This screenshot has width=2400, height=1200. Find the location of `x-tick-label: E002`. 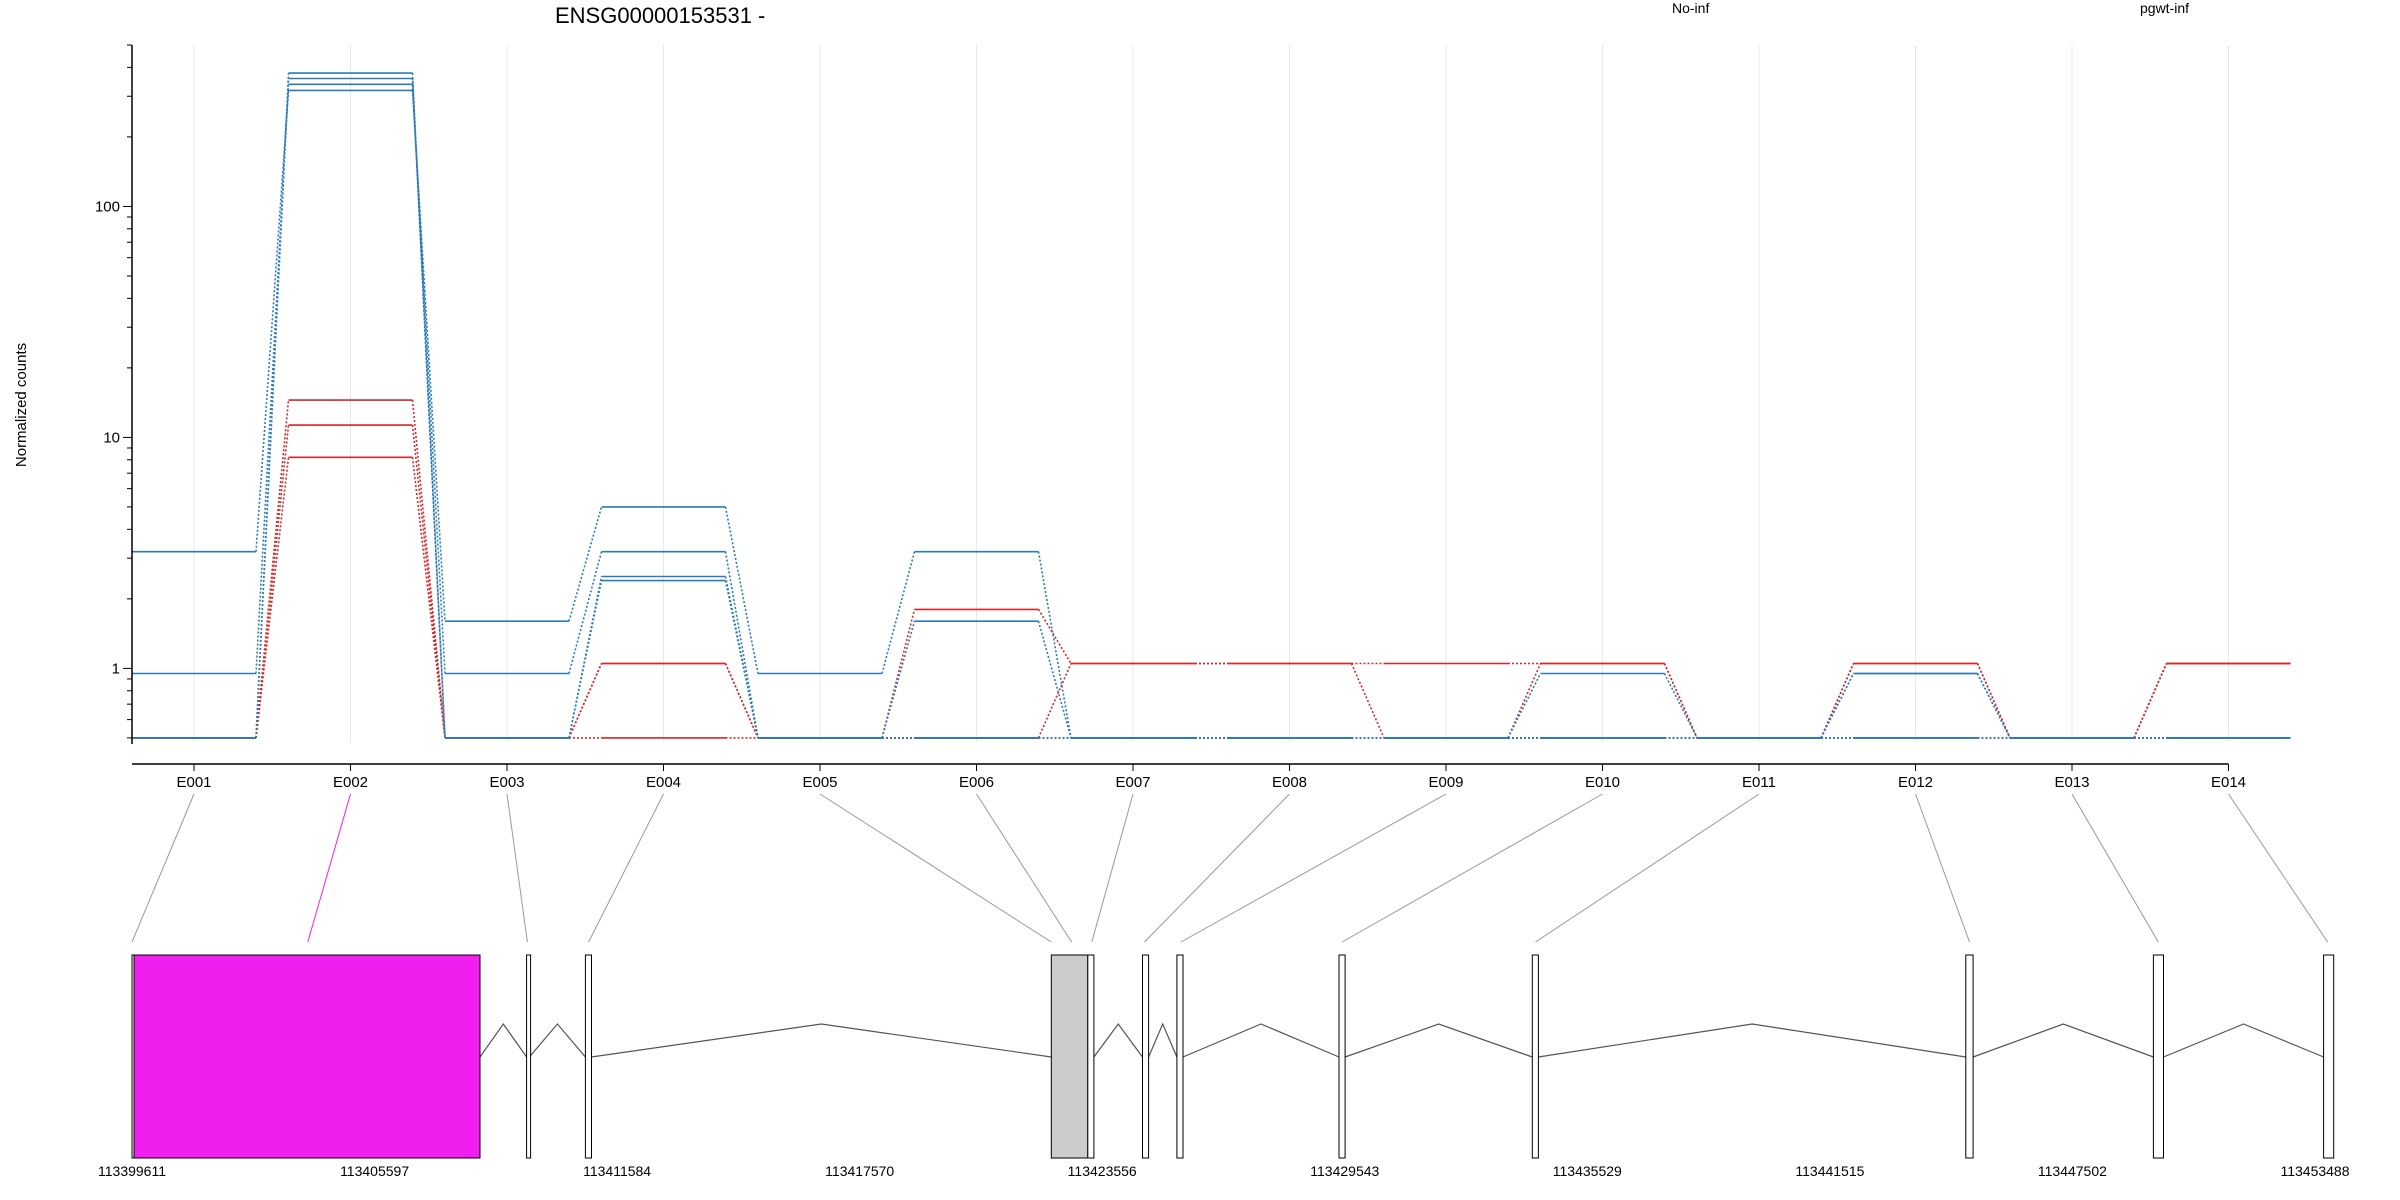

x-tick-label: E002 is located at coordinates (350, 782).